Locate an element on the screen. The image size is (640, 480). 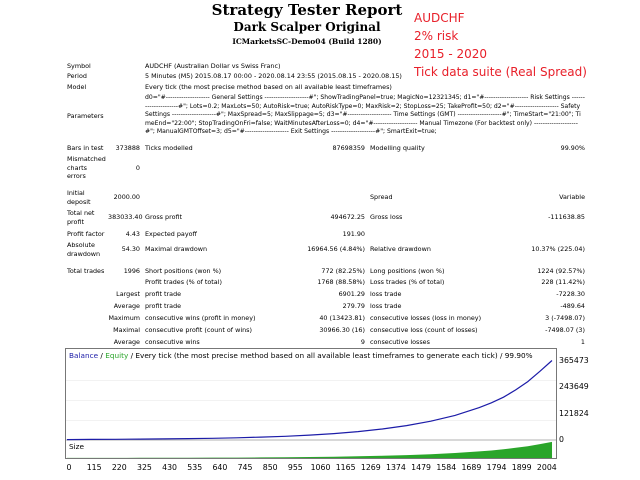
largest-profit-label: profit trade is located at coordinates (163, 294).